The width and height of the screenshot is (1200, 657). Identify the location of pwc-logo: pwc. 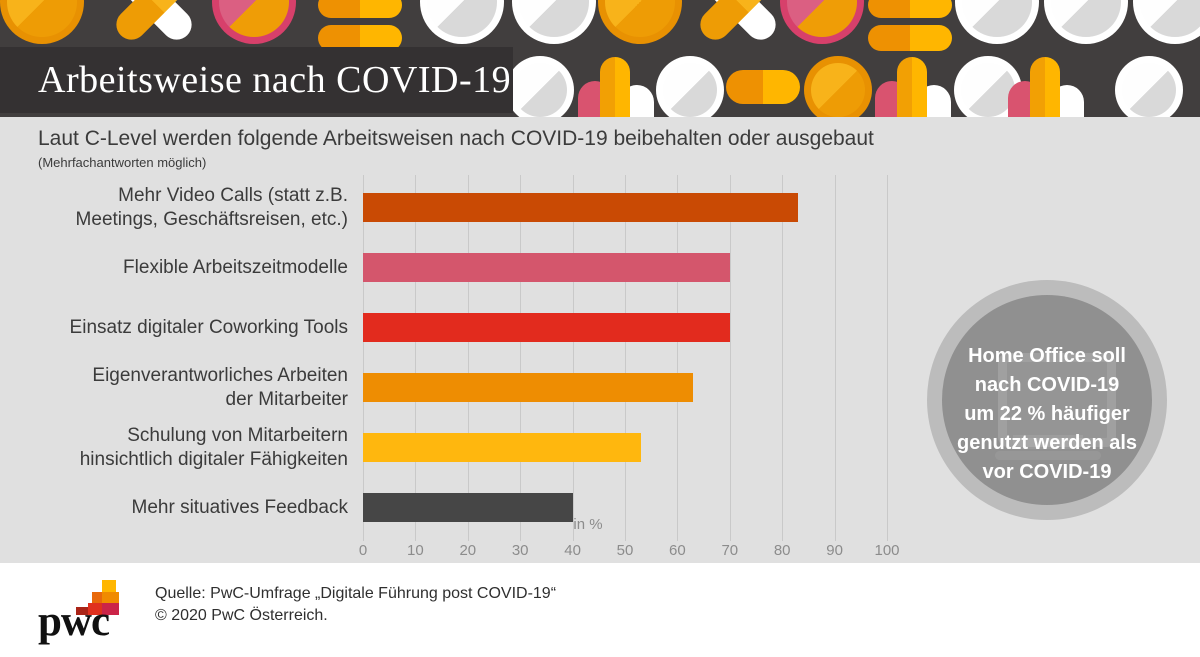
(93, 611).